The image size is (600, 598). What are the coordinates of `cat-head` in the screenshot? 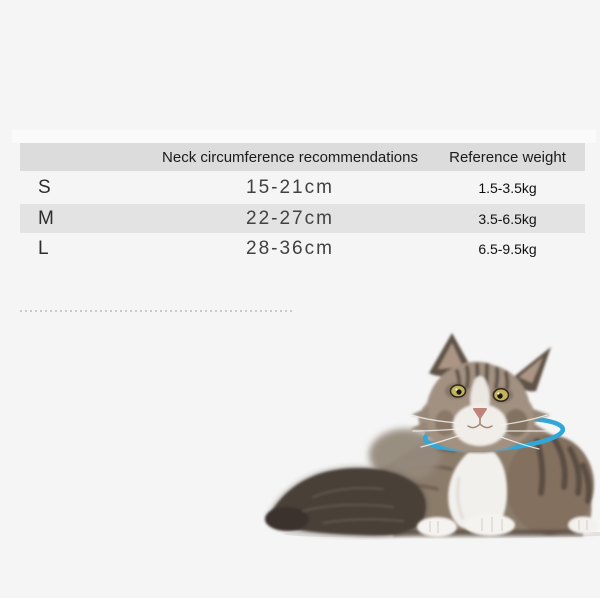 It's located at (480, 393).